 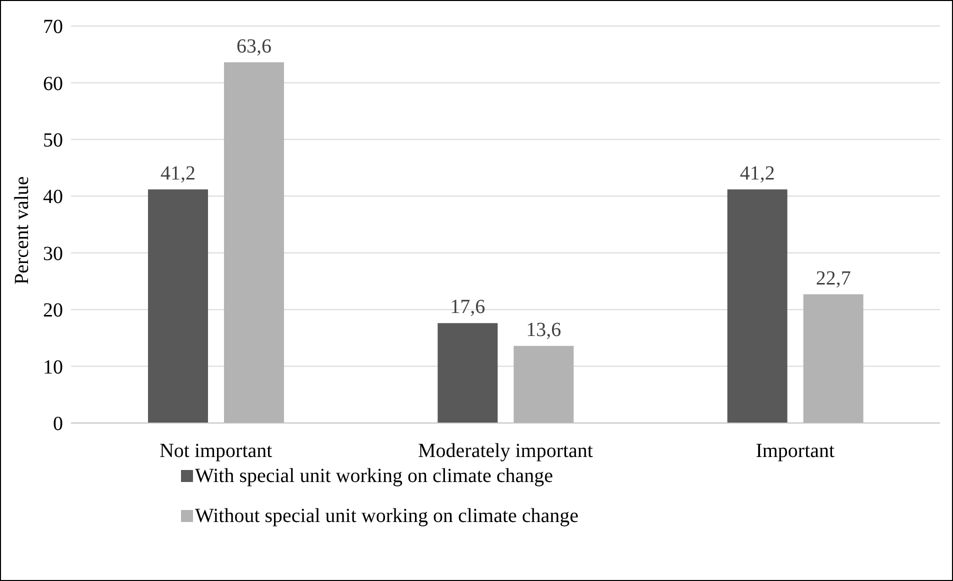 I want to click on y-tick-label: 30, so click(x=53, y=253).